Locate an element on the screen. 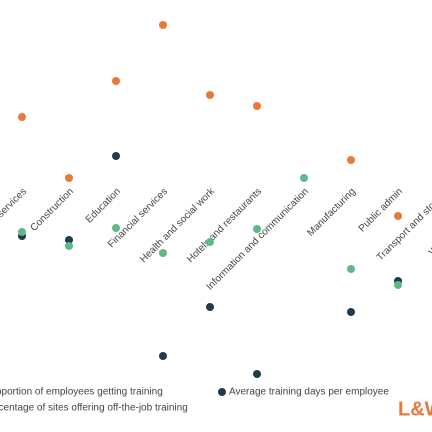 Image resolution: width=432 pixels, height=432 pixels. logo: L&W is located at coordinates (415, 409).